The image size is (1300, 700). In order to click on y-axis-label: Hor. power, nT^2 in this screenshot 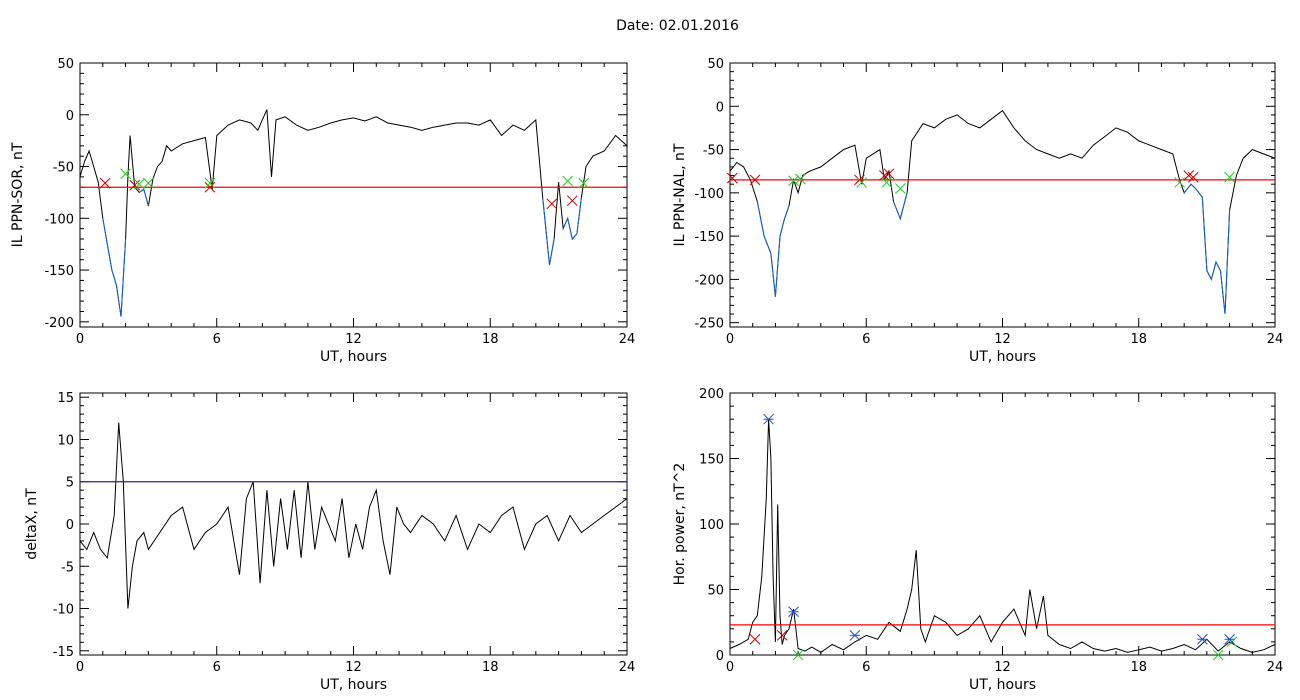, I will do `click(680, 524)`.